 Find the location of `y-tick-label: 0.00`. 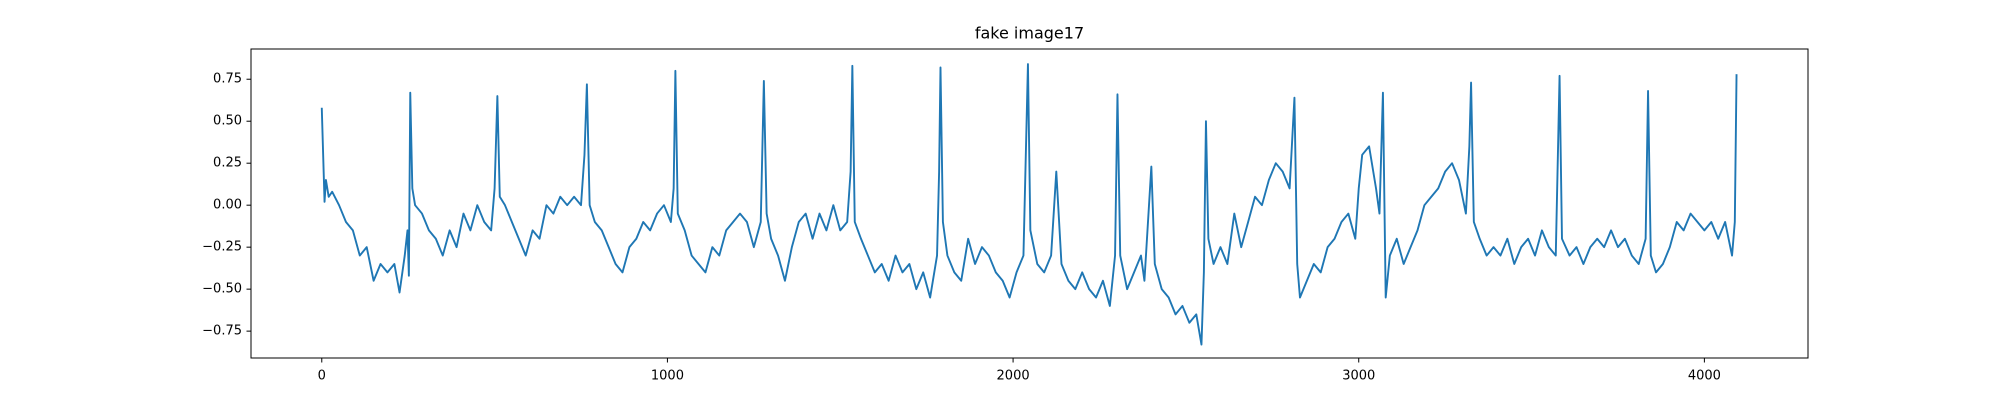

y-tick-label: 0.00 is located at coordinates (227, 205).